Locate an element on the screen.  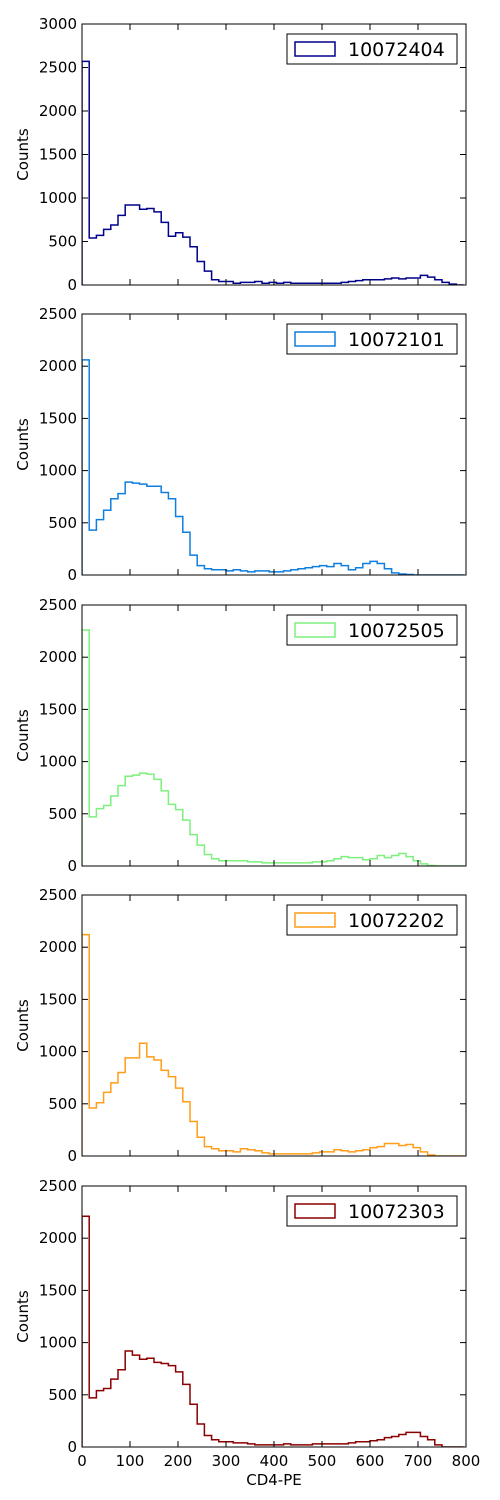
legend-label: 10072101 is located at coordinates (396, 340).